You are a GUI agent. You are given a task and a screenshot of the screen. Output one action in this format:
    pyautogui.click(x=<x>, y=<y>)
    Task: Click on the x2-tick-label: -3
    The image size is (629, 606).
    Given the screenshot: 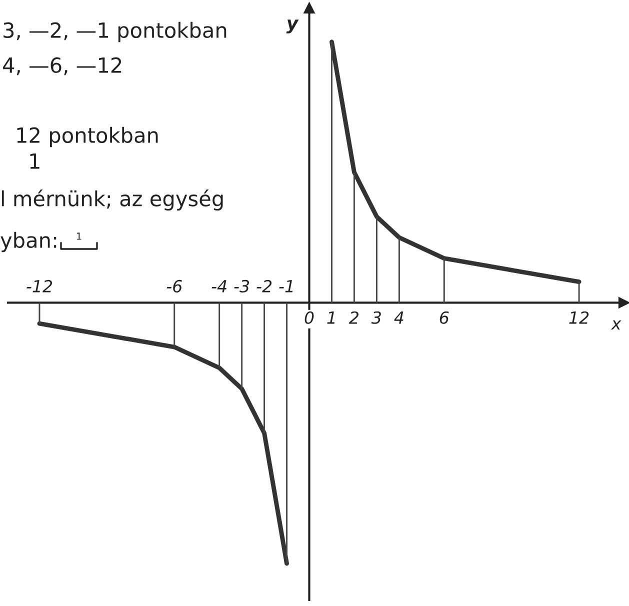 What is the action you would take?
    pyautogui.click(x=242, y=286)
    